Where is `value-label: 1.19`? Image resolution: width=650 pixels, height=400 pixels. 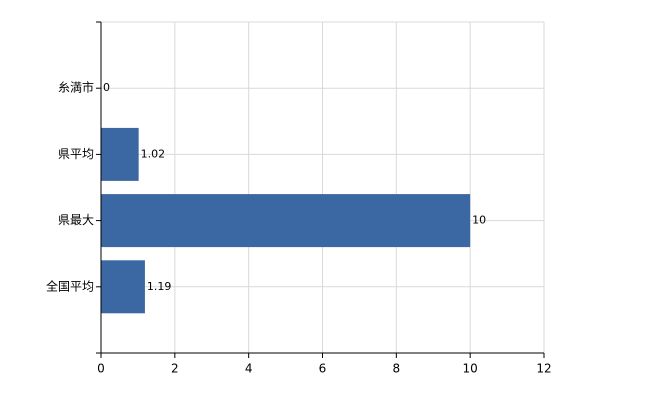
value-label: 1.19 is located at coordinates (159, 286).